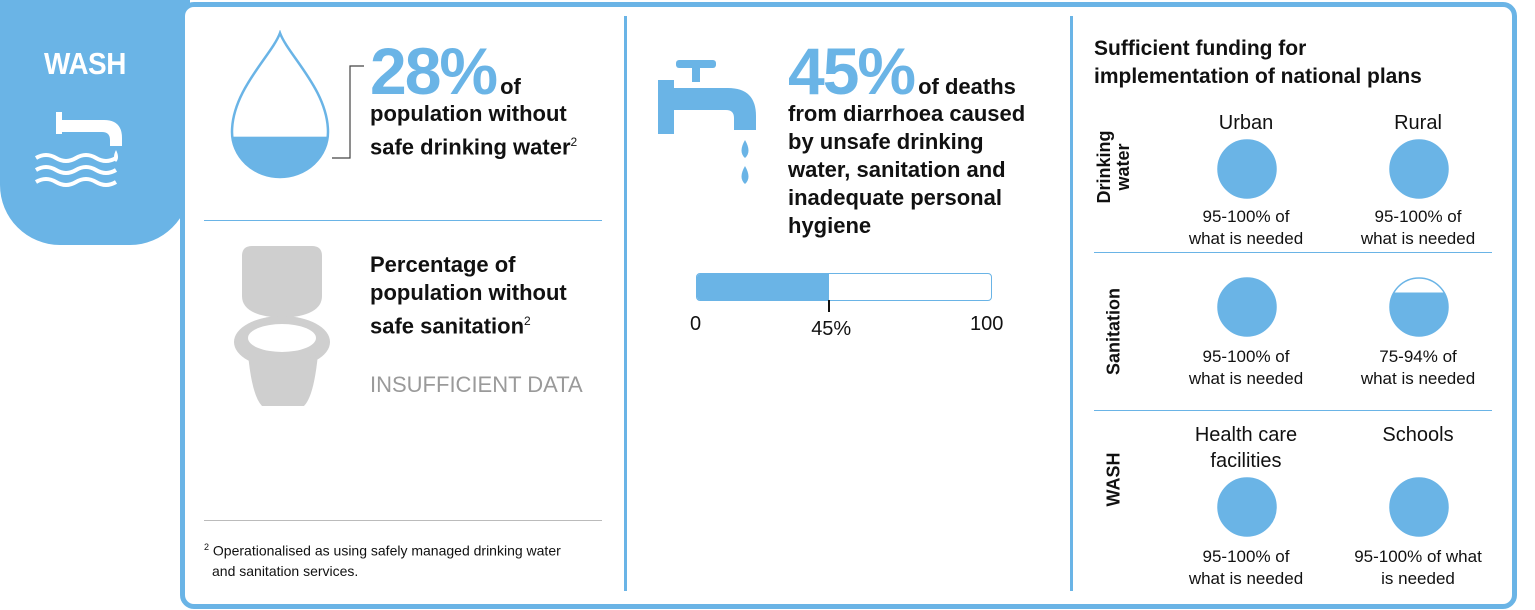  I want to click on footnote-divider, so click(403, 520).